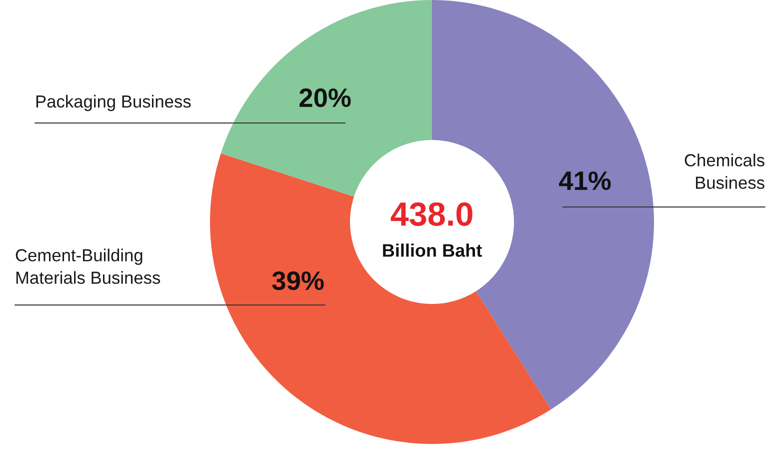 Image resolution: width=768 pixels, height=449 pixels. I want to click on slice-label: Cement-Building Materials Business, so click(88, 266).